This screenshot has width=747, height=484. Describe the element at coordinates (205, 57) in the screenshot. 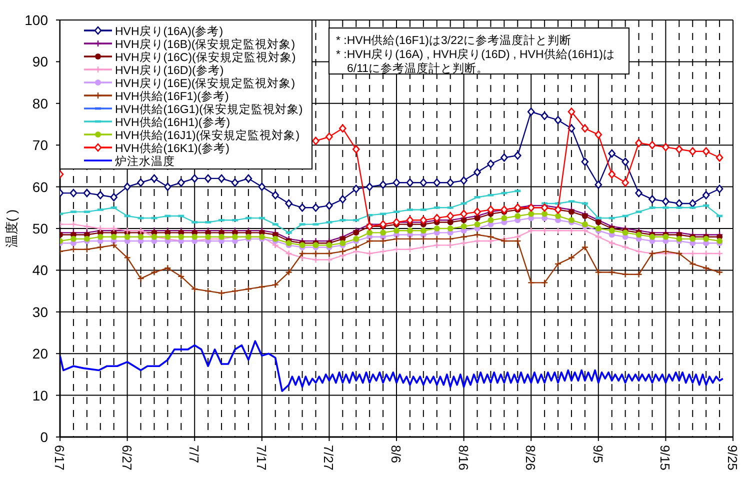

I see `legend-label: HVH戻り(16C)(保安規定監視対象)` at that location.